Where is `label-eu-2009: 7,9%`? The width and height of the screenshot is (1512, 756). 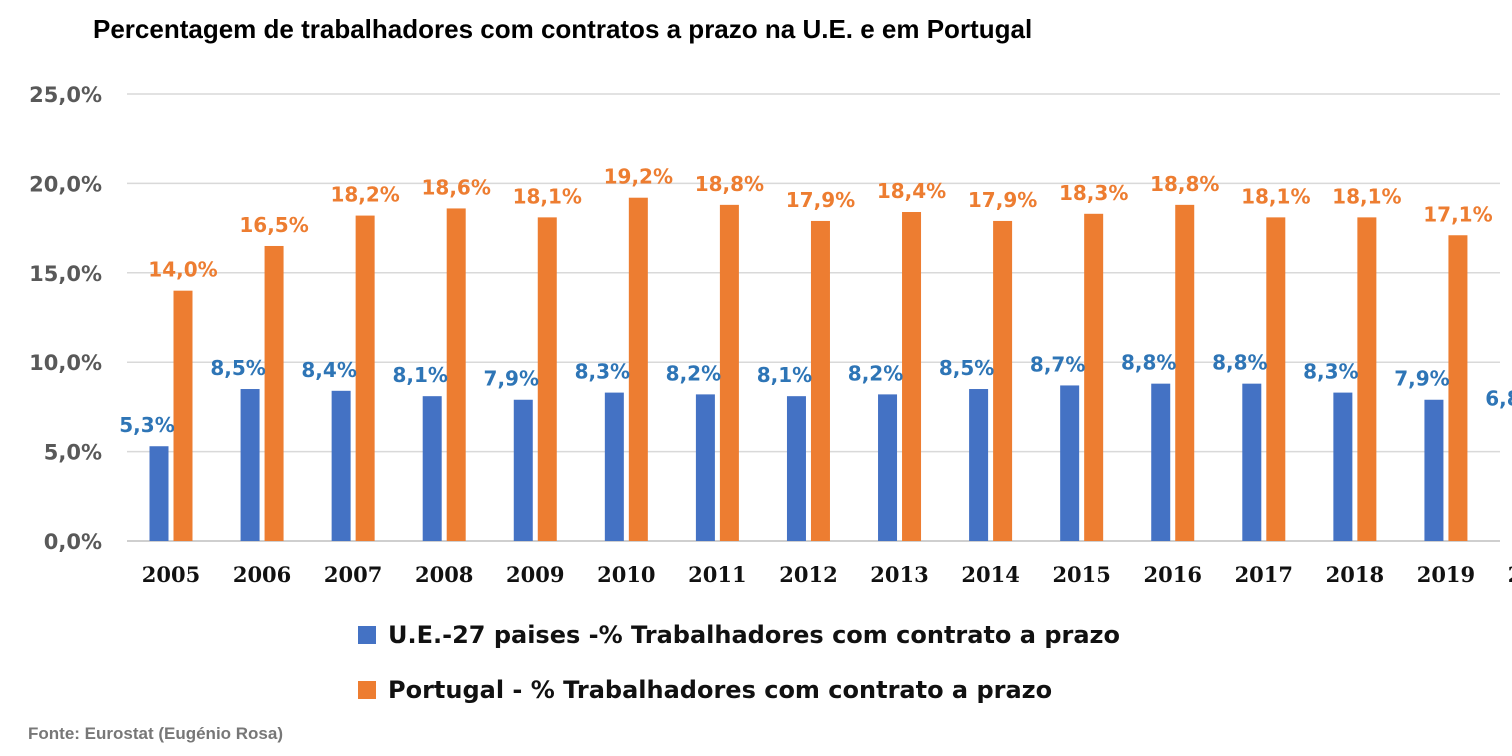
label-eu-2009: 7,9% is located at coordinates (511, 379).